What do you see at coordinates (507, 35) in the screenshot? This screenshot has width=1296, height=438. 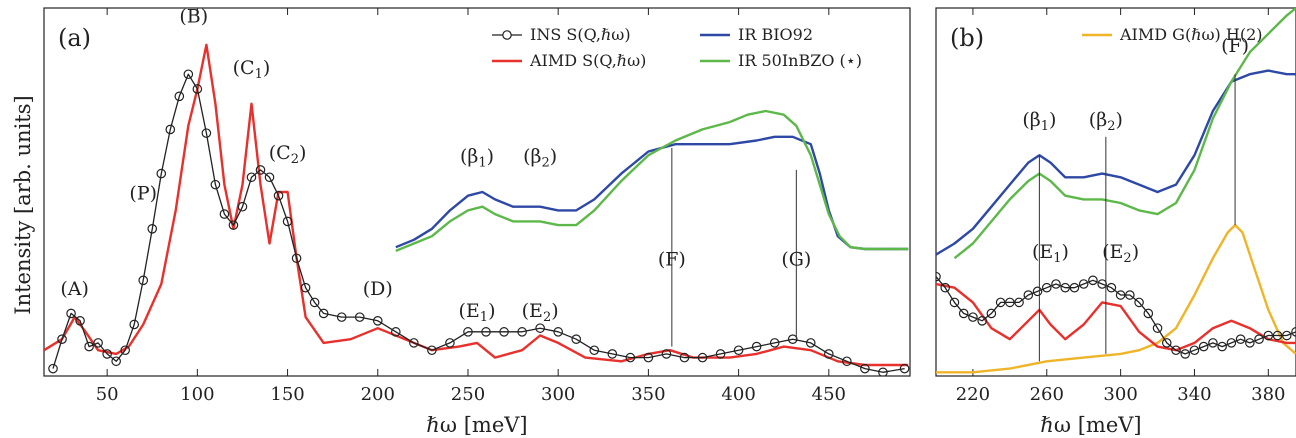 I see `legend-marker` at bounding box center [507, 35].